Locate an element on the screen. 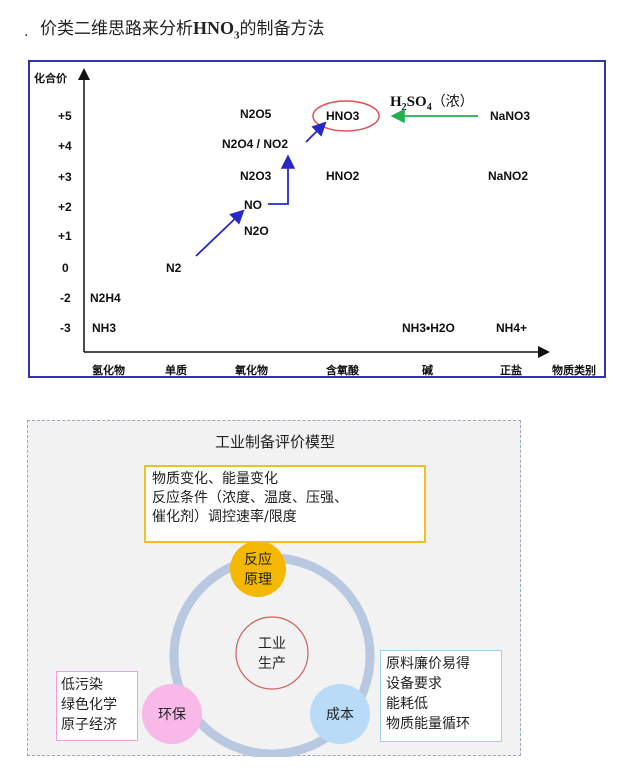 The image size is (625, 771). env-line: 原子经济 is located at coordinates (89, 725).